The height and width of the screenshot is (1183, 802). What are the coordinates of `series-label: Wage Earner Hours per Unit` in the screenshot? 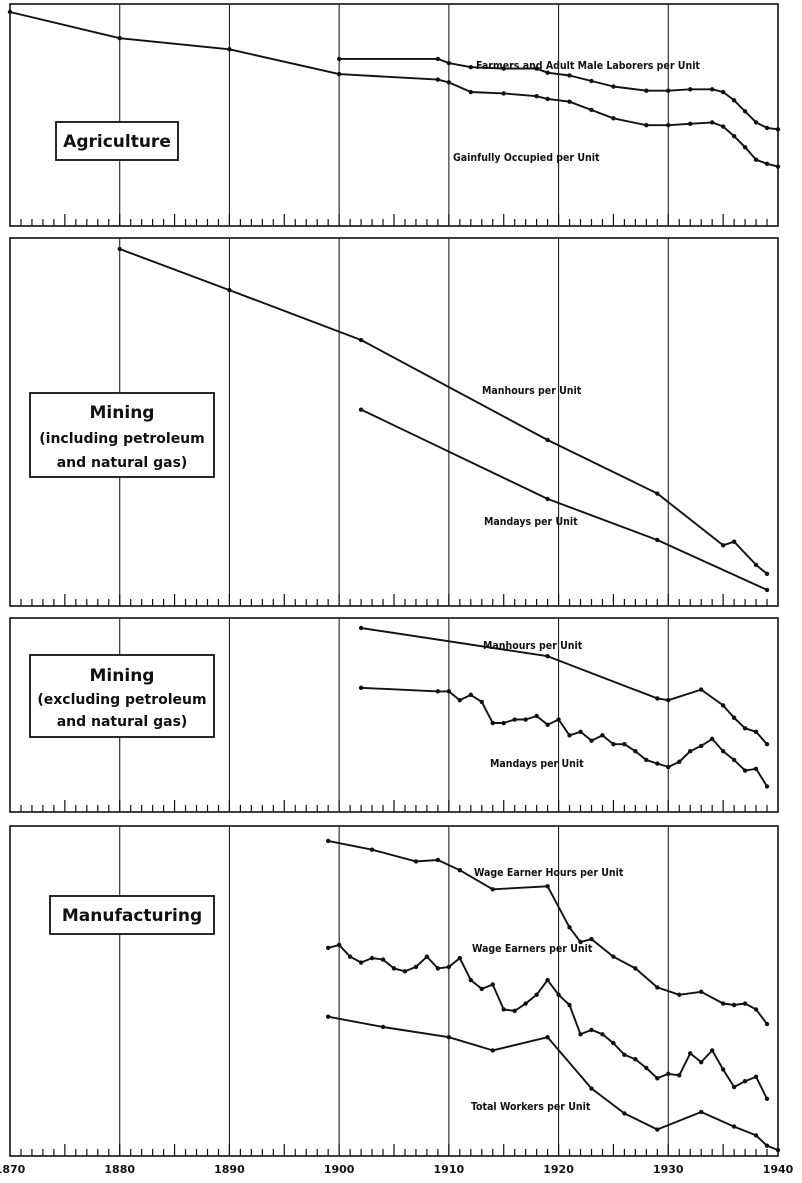 It's located at (549, 873).